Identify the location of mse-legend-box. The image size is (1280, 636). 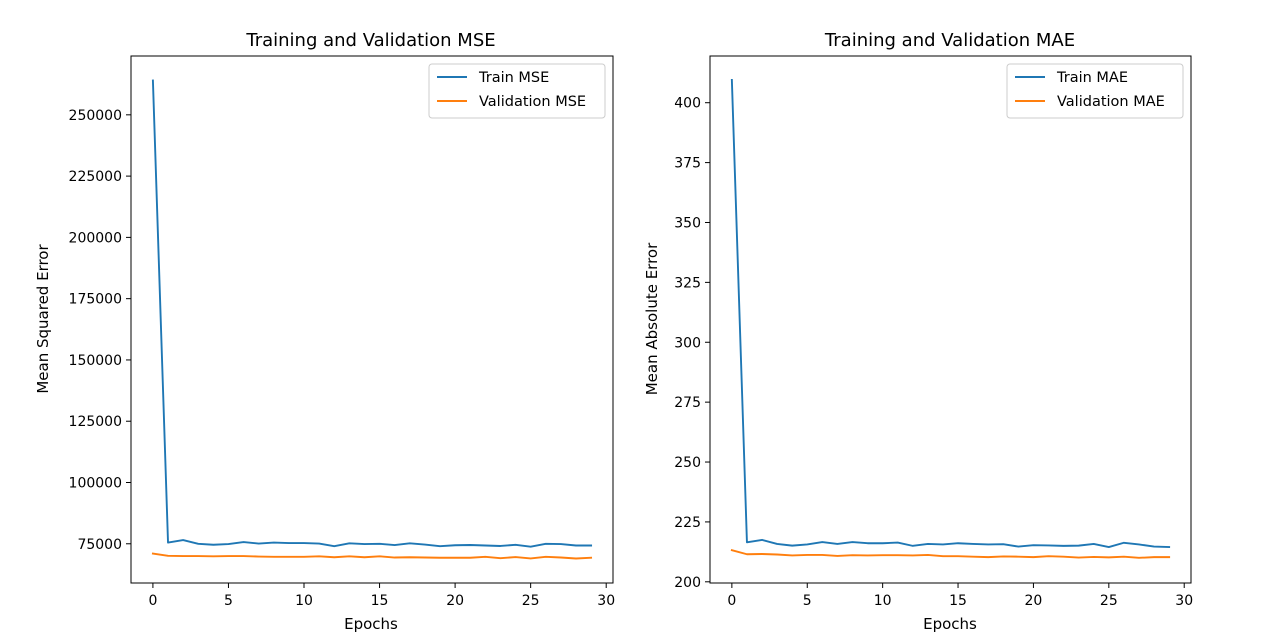
(517, 91).